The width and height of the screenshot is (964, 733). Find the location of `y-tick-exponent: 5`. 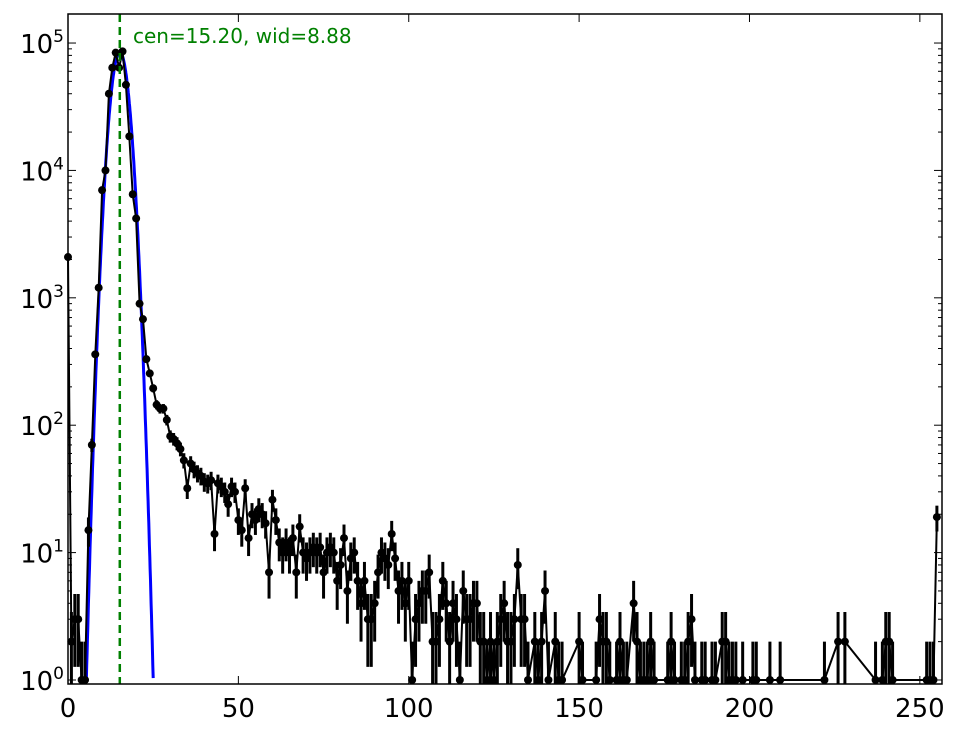

y-tick-exponent: 5 is located at coordinates (58, 37).